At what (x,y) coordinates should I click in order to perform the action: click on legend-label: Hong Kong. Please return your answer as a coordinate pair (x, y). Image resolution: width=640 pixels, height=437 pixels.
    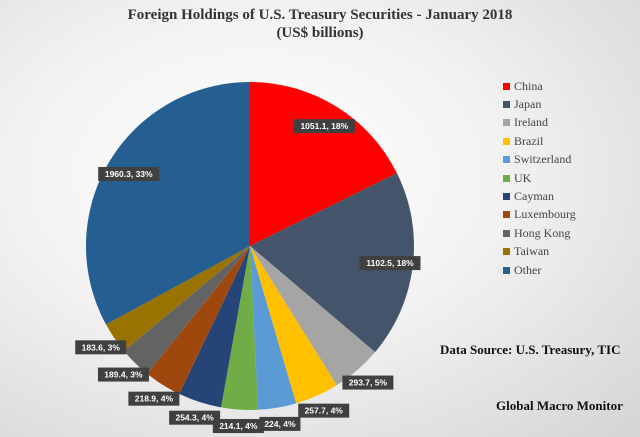
    Looking at the image, I should click on (542, 232).